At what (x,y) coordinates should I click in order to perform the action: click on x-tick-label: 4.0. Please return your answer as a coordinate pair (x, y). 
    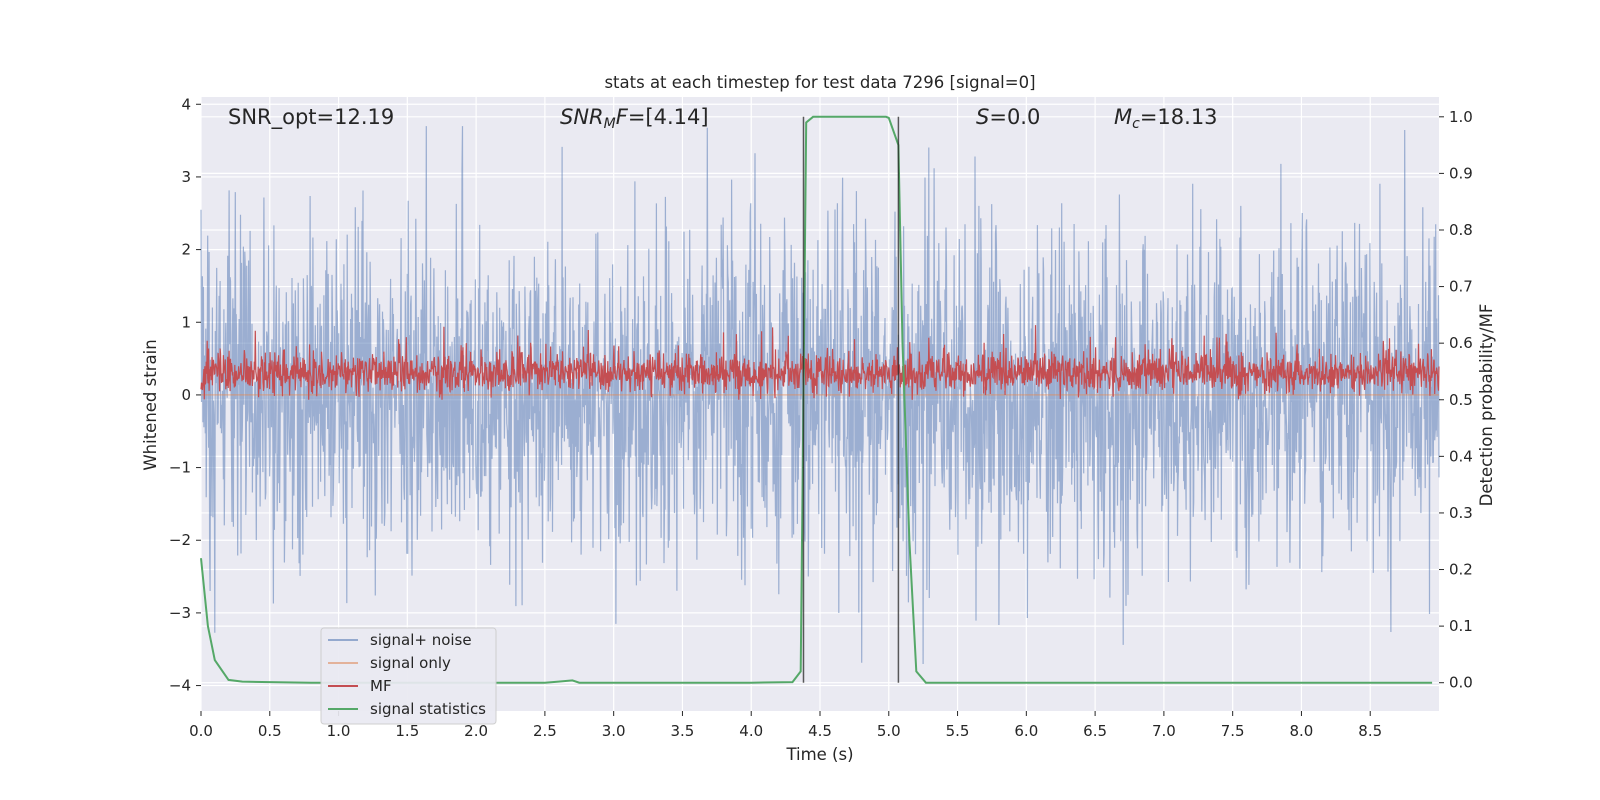
    Looking at the image, I should click on (751, 731).